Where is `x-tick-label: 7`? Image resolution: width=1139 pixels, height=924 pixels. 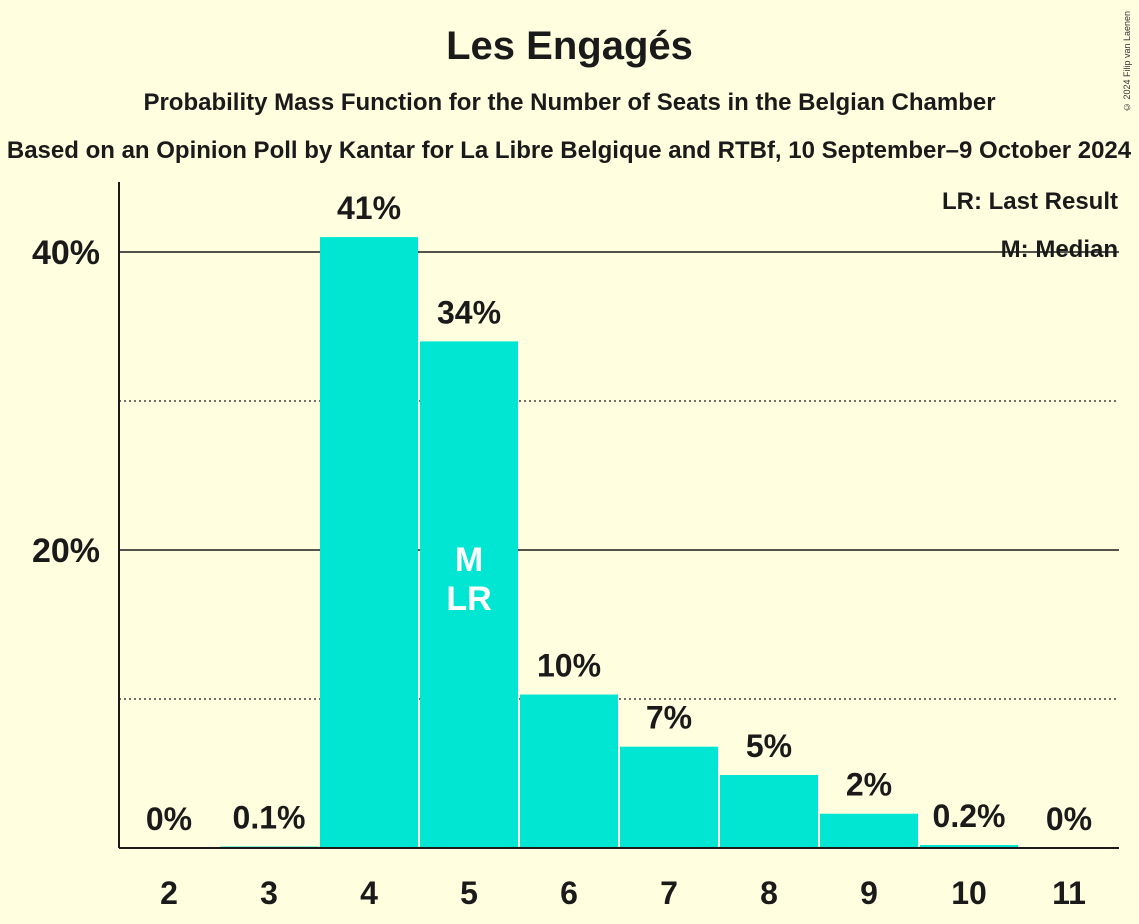
x-tick-label: 7 is located at coordinates (669, 893).